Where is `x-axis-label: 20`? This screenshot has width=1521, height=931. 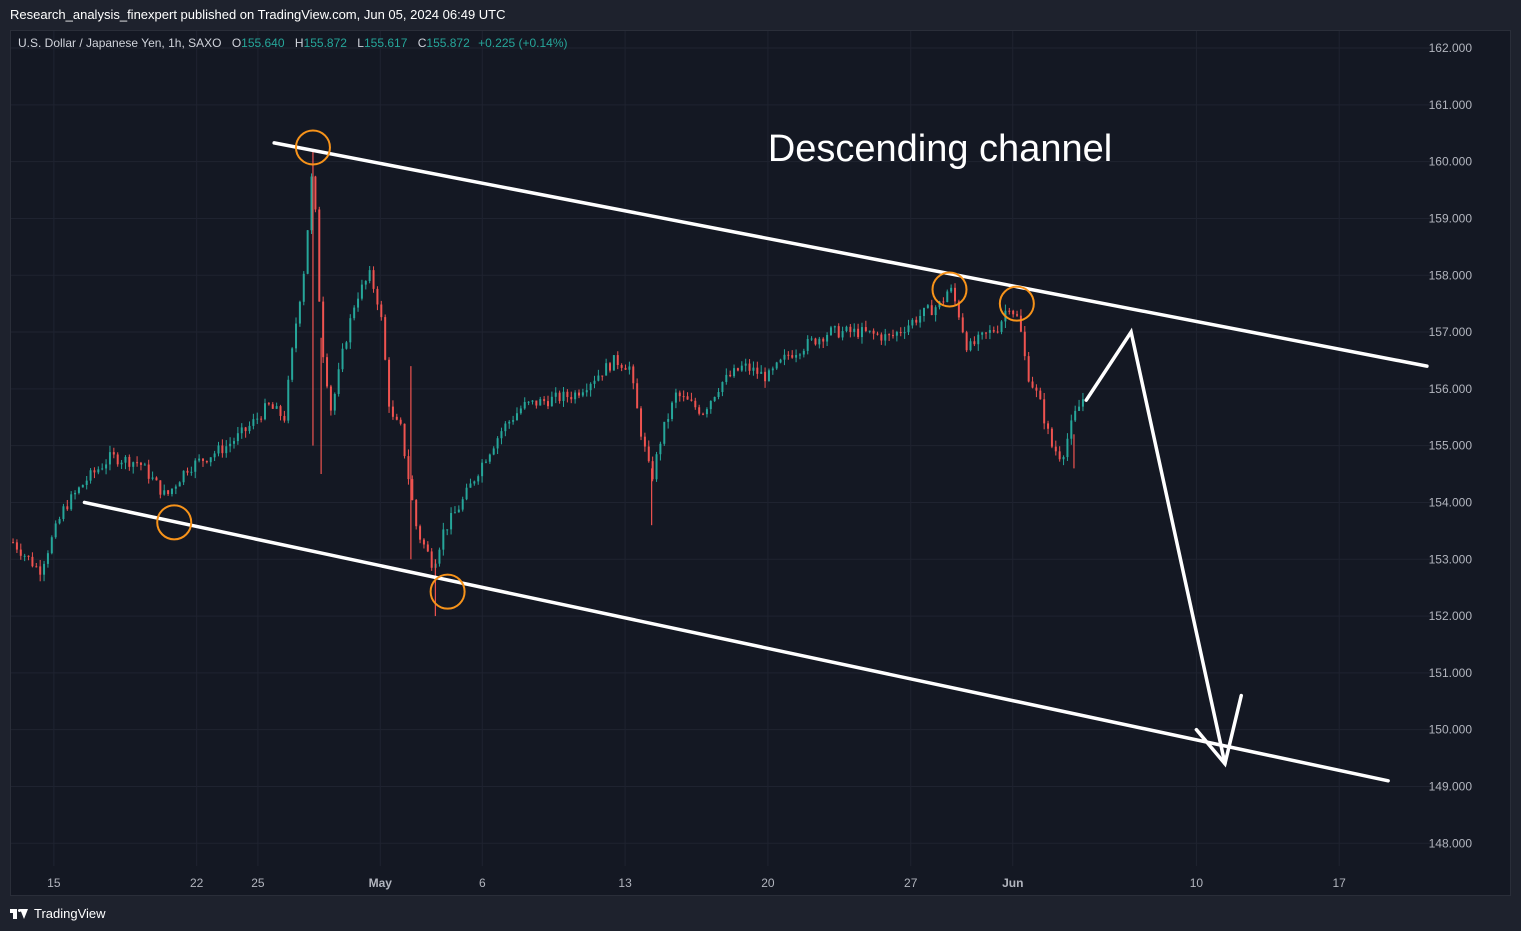 x-axis-label: 20 is located at coordinates (768, 883).